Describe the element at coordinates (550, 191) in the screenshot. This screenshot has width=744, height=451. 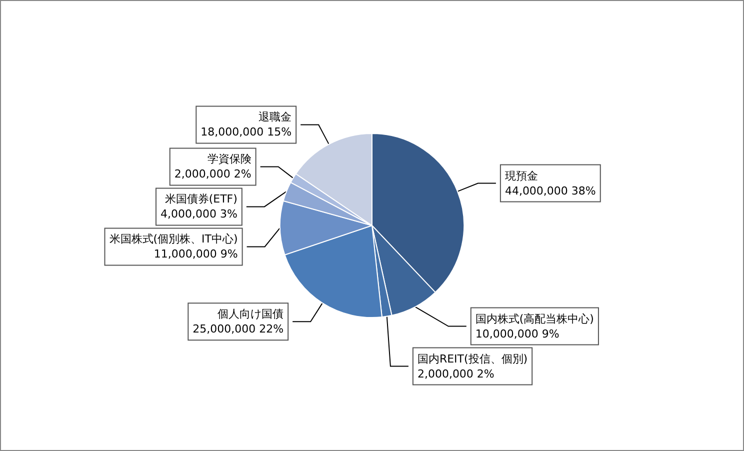
I see `data-label: 44,000,000 38%` at that location.